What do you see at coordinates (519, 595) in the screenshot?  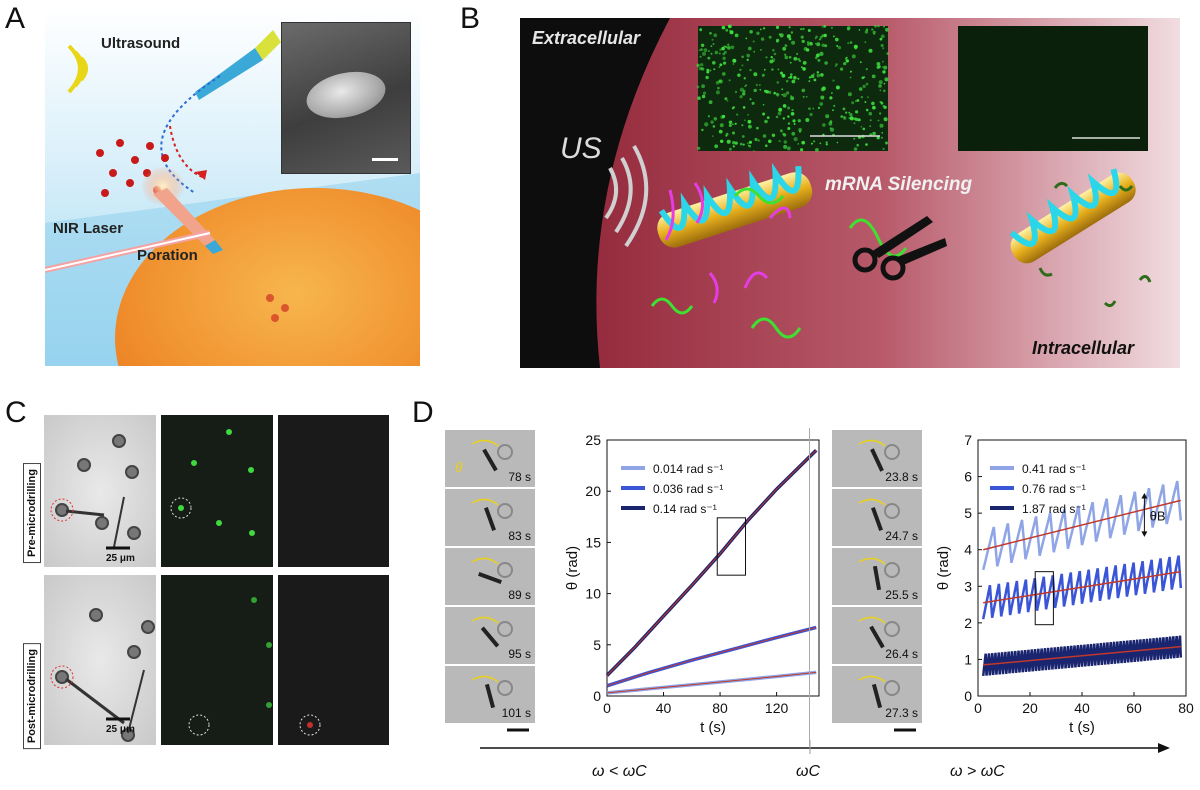 I see `timestamp-label: 89 s` at bounding box center [519, 595].